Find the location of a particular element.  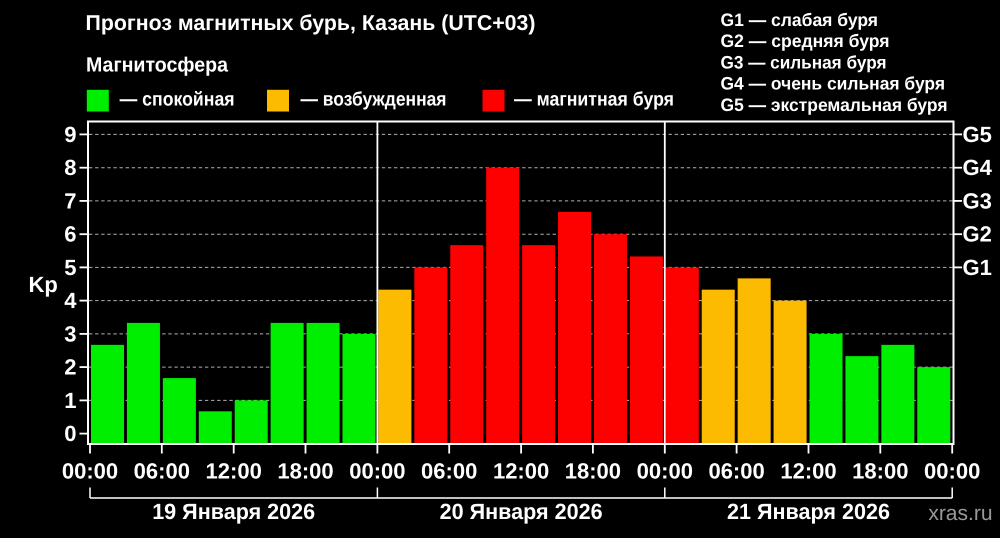

svg-text: G4 is located at coordinates (978, 167).